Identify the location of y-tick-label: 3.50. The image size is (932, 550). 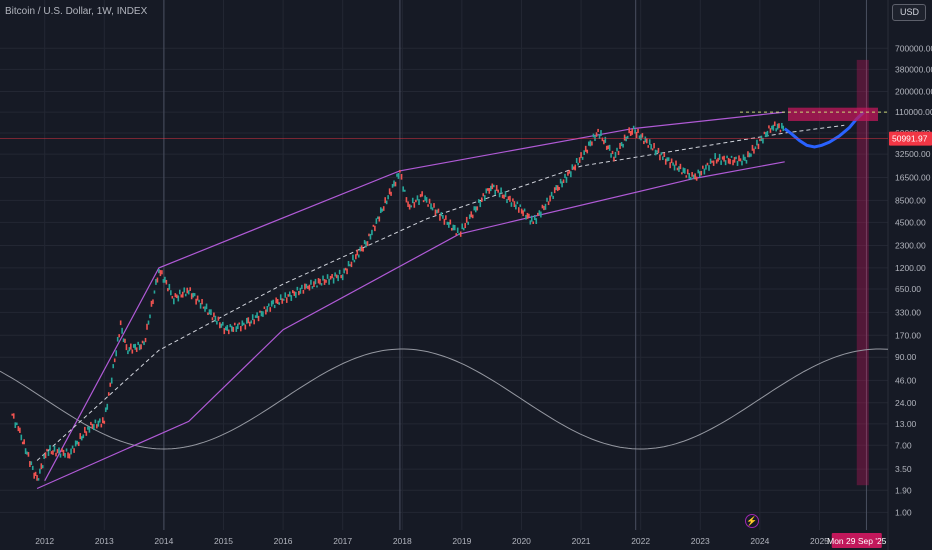
(903, 469).